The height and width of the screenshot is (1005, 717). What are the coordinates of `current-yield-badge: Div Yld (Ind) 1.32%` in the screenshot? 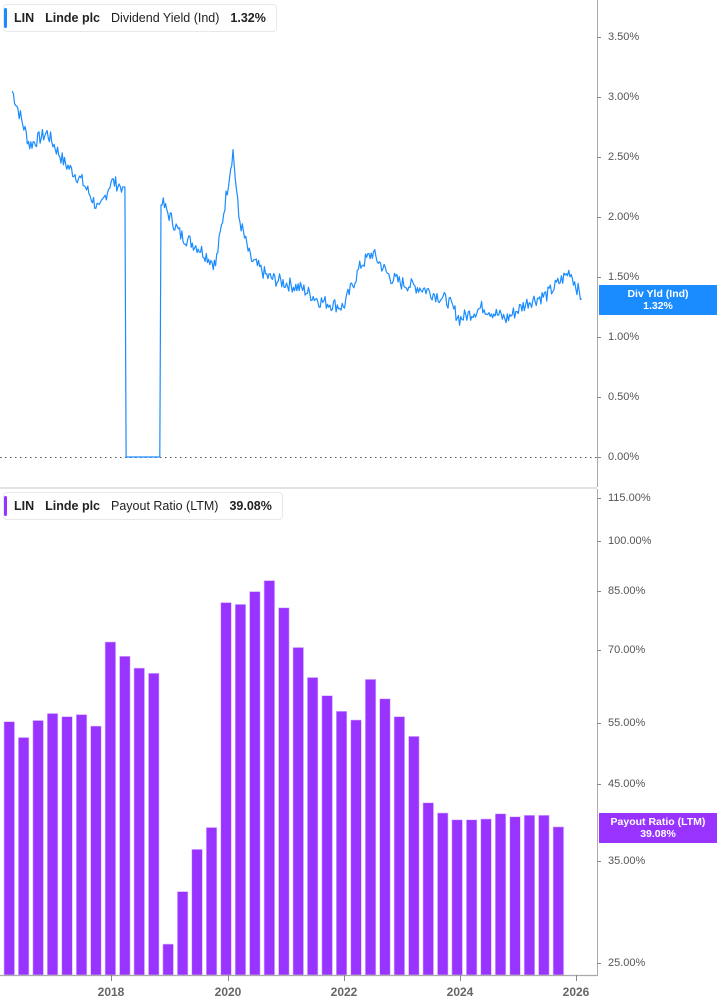 It's located at (658, 300).